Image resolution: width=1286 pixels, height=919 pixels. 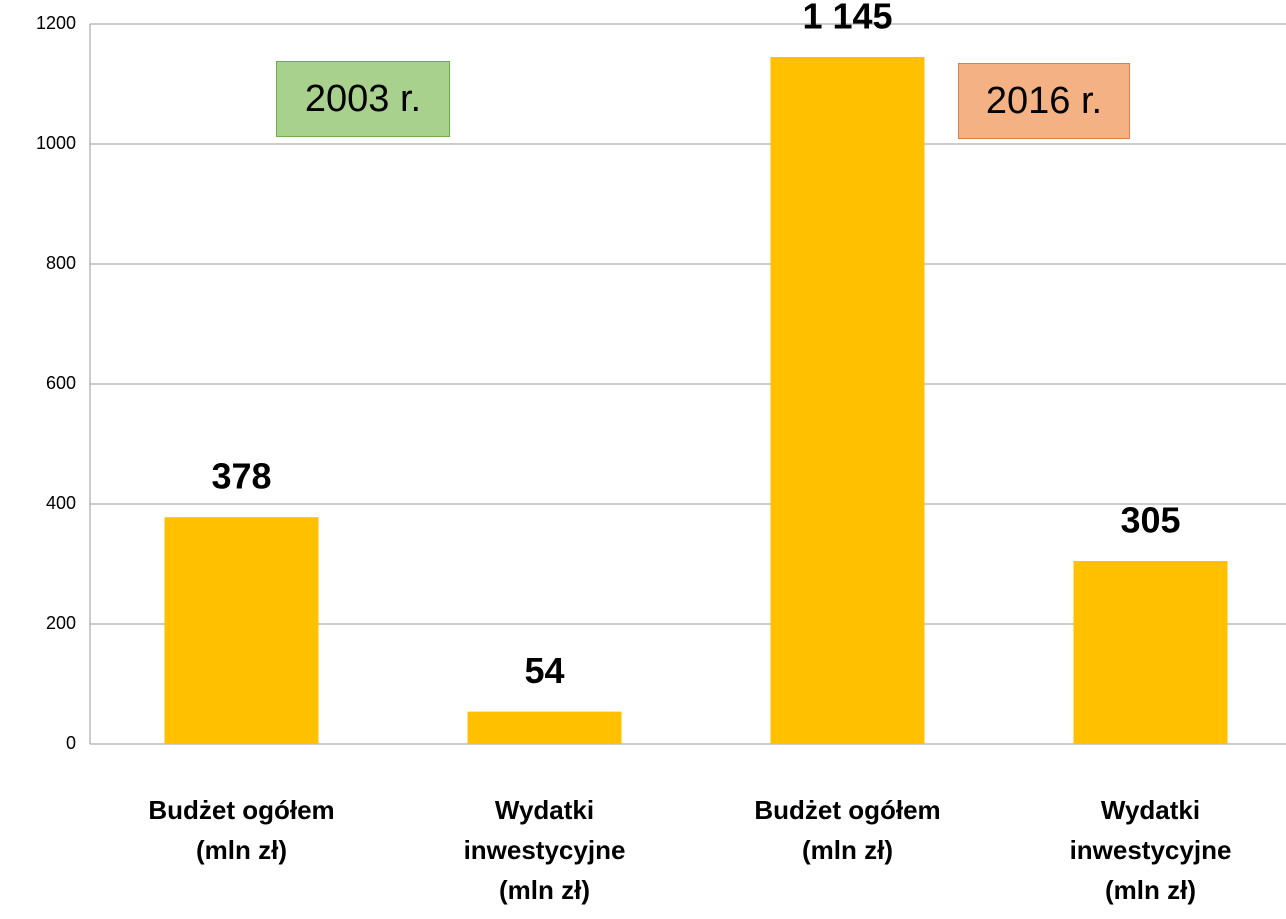 I want to click on annotation: 2003 r., so click(x=363, y=99).